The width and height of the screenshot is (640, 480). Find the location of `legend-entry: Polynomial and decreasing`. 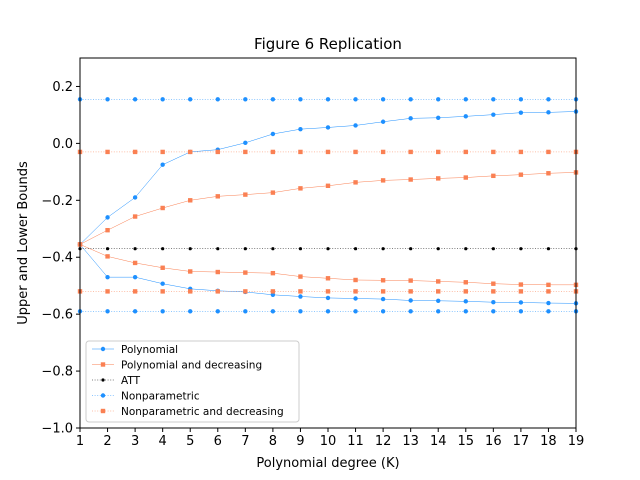

legend-entry: Polynomial and decreasing is located at coordinates (177, 365).